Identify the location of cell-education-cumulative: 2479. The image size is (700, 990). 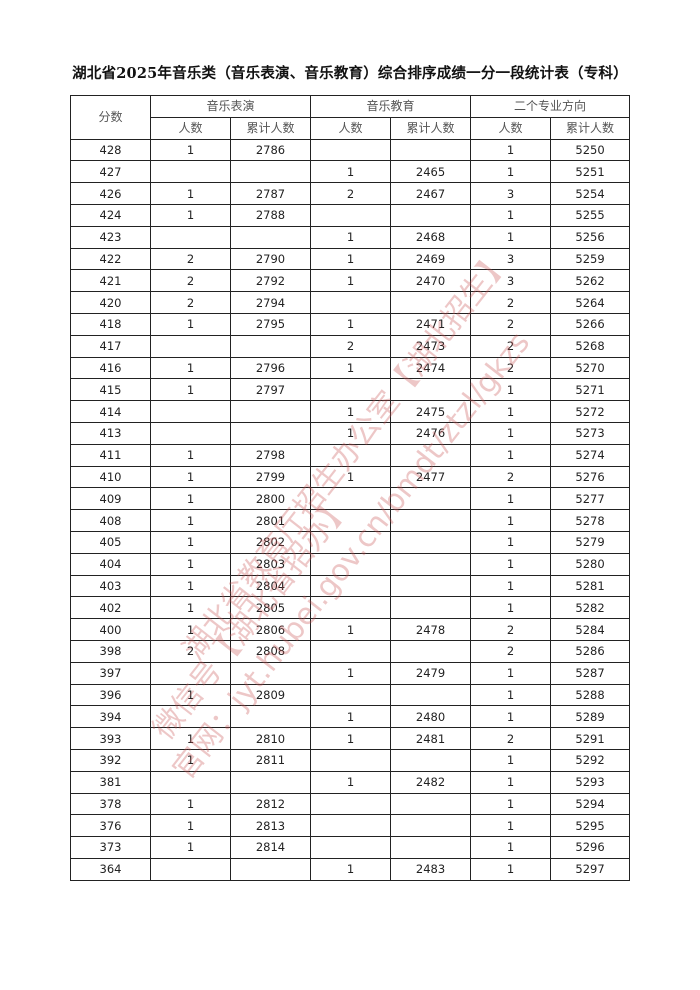
(431, 673).